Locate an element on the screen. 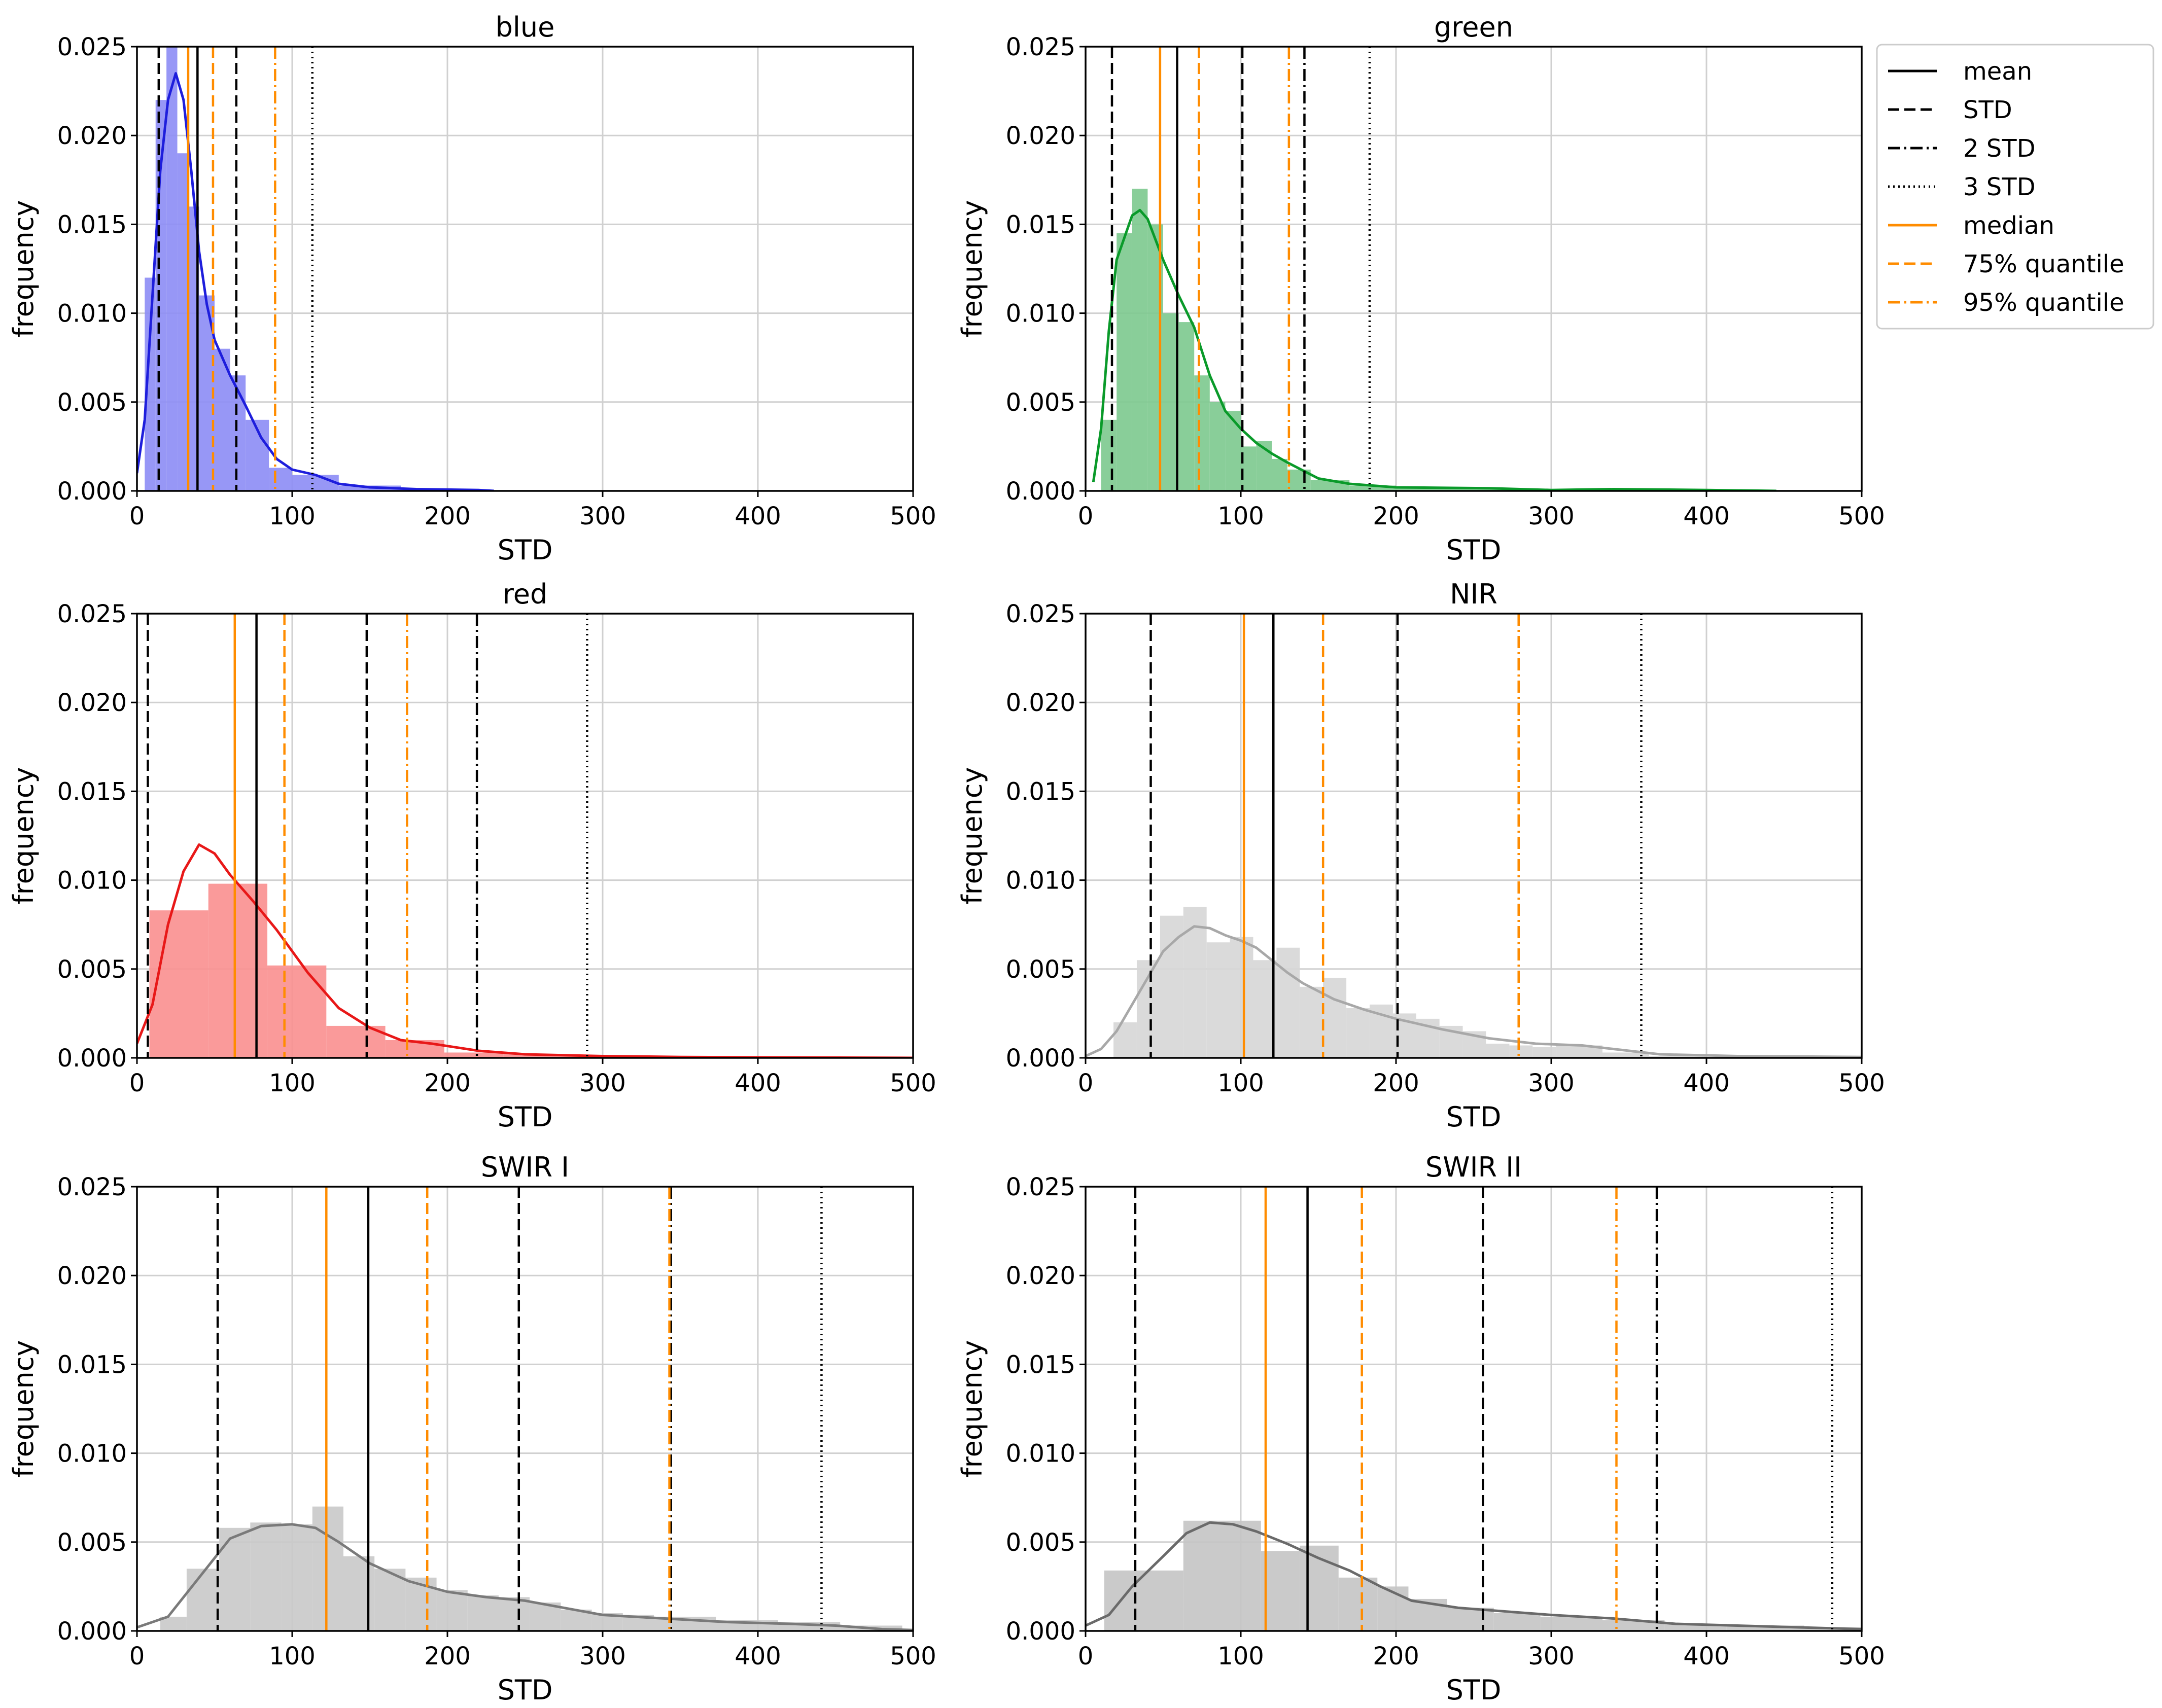 Image resolution: width=2162 pixels, height=1708 pixels. legend-item: median is located at coordinates (1971, 225).